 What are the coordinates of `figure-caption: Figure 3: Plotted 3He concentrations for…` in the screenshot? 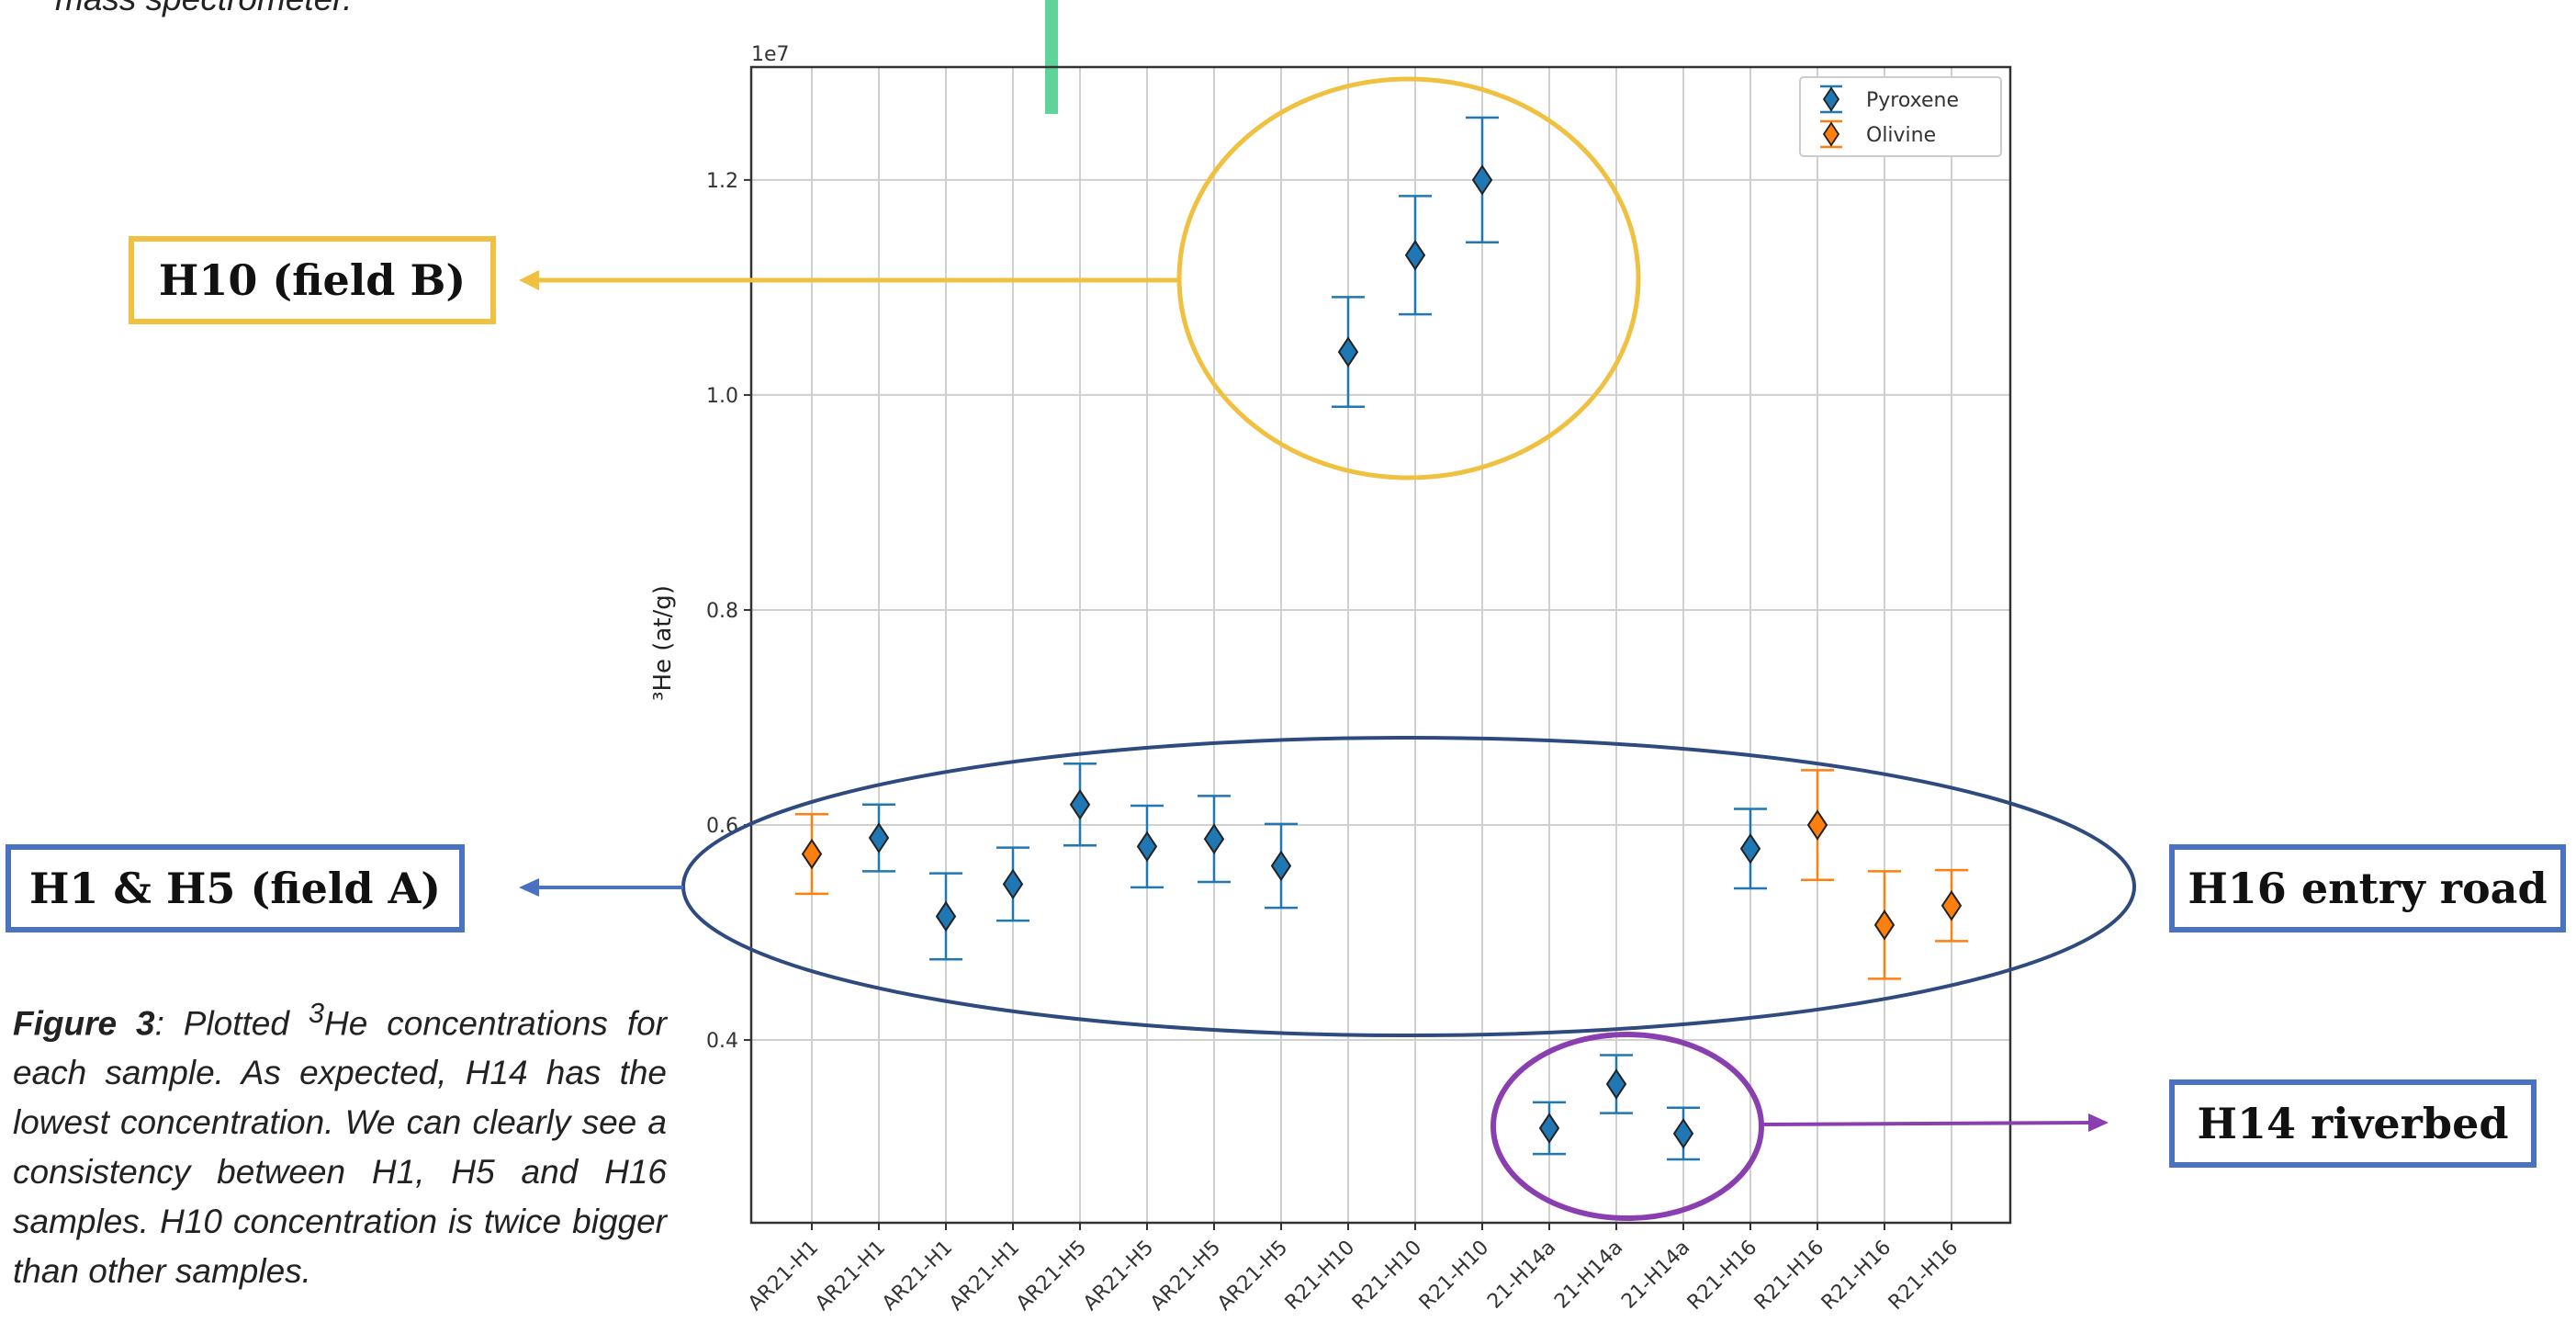 It's located at (340, 1142).